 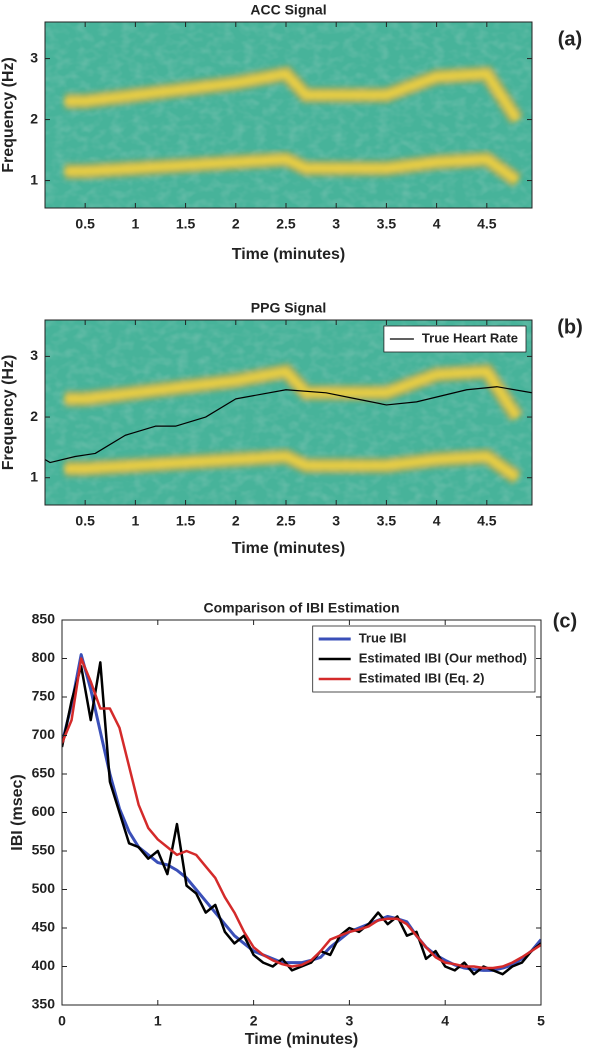 I want to click on y-tick-label: 600, so click(x=44, y=811).